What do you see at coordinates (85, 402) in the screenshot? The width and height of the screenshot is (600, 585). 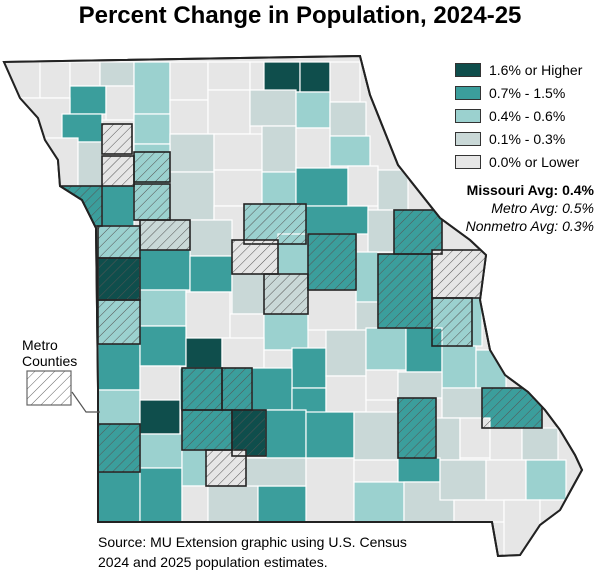 I see `metro-leader-line` at bounding box center [85, 402].